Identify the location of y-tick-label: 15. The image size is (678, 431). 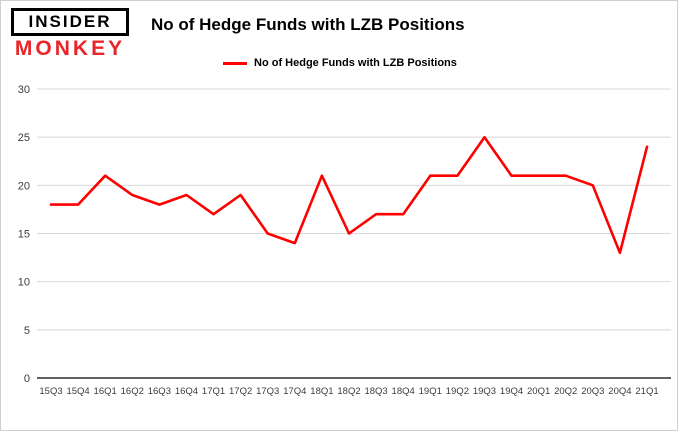
(24, 235).